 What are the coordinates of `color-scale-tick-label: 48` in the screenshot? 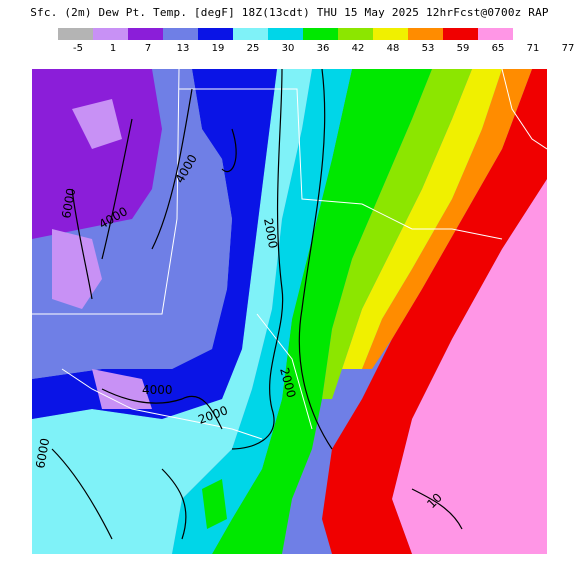 It's located at (393, 48).